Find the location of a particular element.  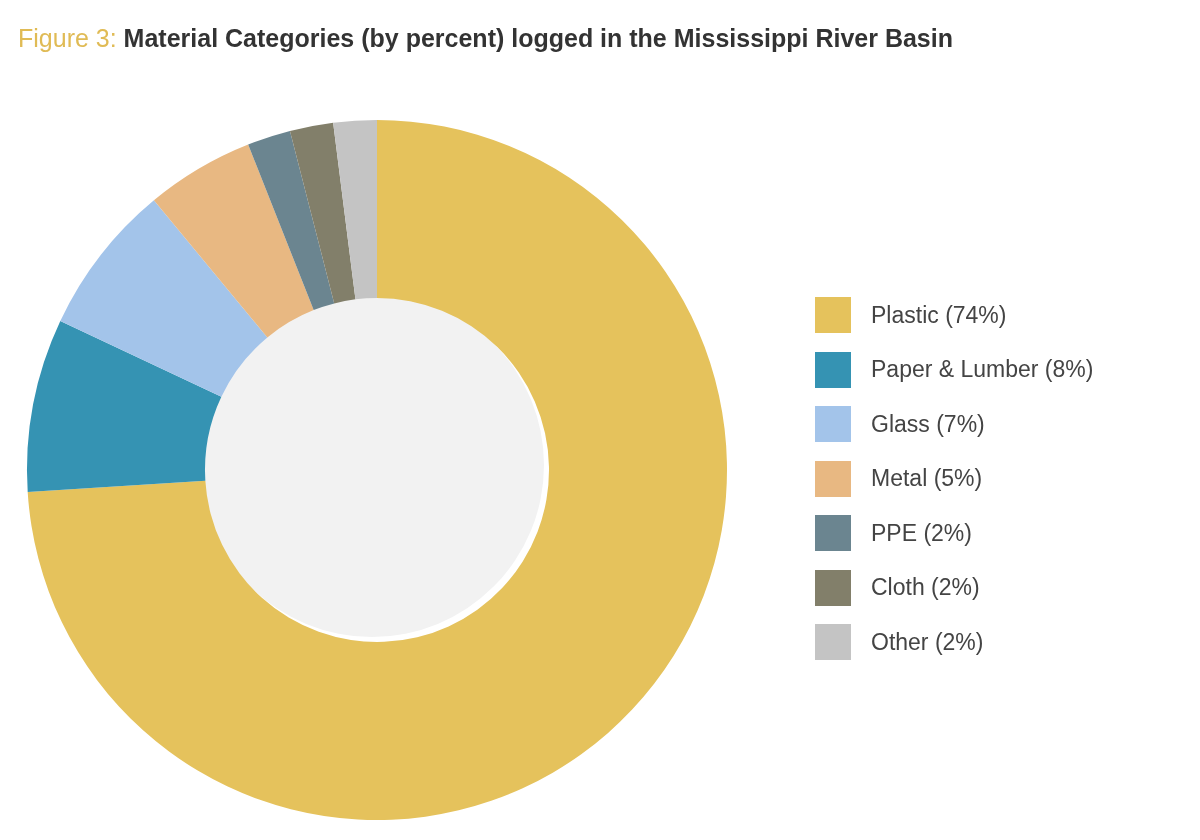

legend-label: PPE (2%) is located at coordinates (921, 533).